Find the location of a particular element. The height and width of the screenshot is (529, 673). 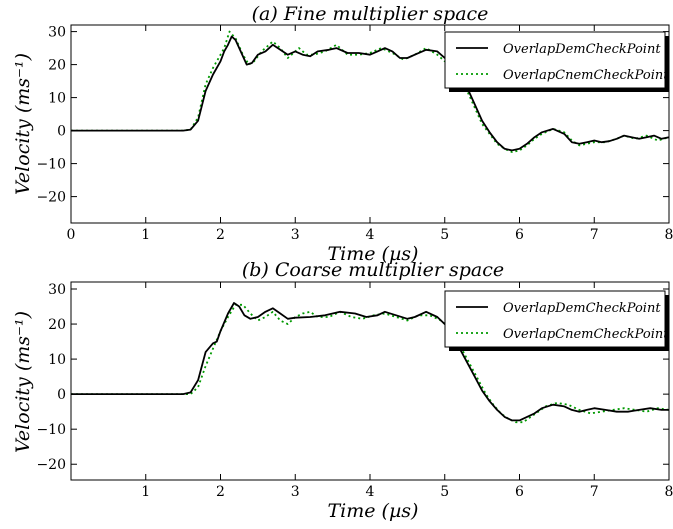

x-tick-label: 0 is located at coordinates (71, 235).